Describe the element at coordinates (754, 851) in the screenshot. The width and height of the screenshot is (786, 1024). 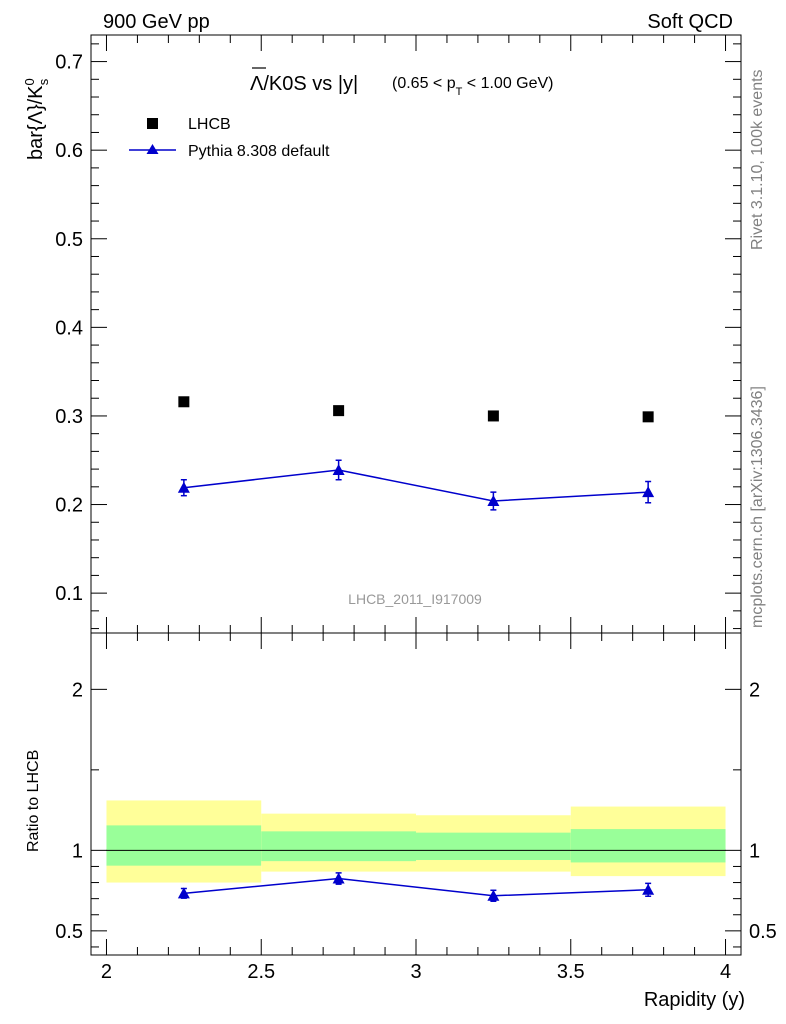
I see `ratio-y-tick-label-right: 1` at that location.